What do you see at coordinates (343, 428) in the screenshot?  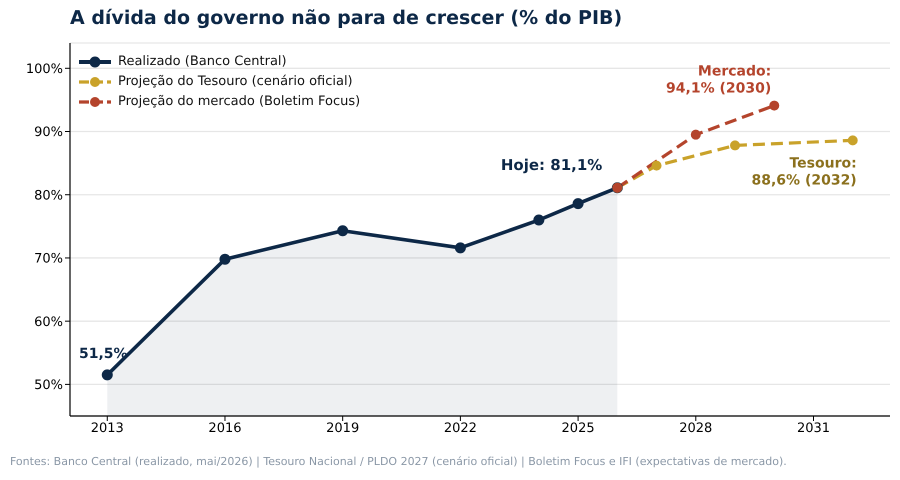 I see `x-tick-label: 2019` at bounding box center [343, 428].